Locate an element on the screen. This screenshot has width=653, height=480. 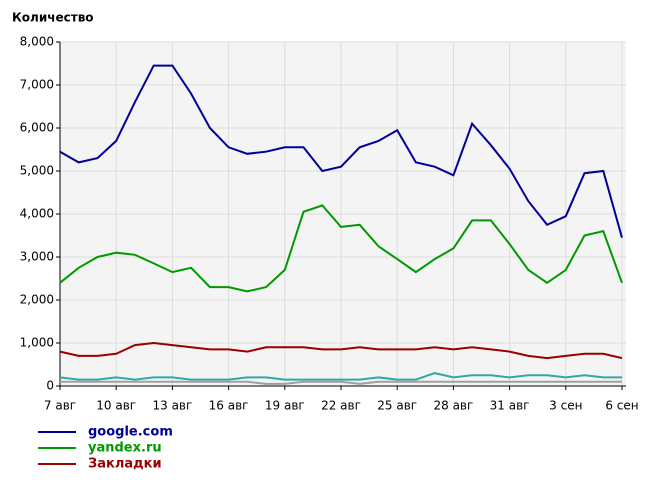
y-tick-label: 3,000 is located at coordinates (37, 257).